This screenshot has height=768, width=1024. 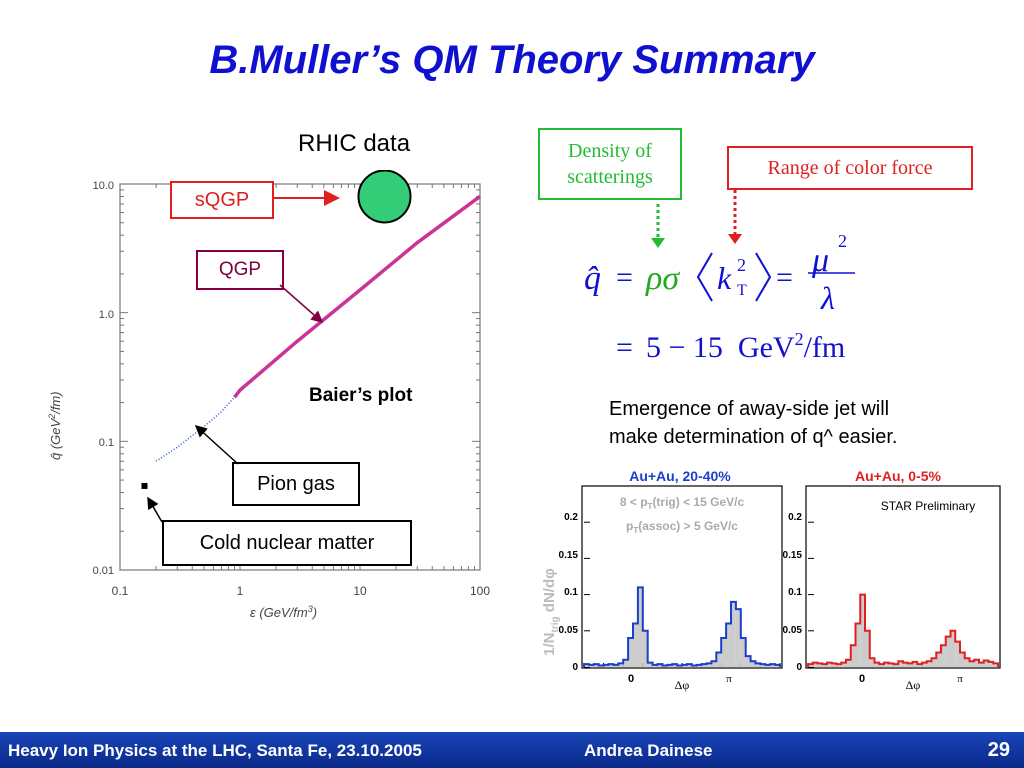 What do you see at coordinates (729, 679) in the screenshot?
I see `left-x-tick-pi: π` at bounding box center [729, 679].